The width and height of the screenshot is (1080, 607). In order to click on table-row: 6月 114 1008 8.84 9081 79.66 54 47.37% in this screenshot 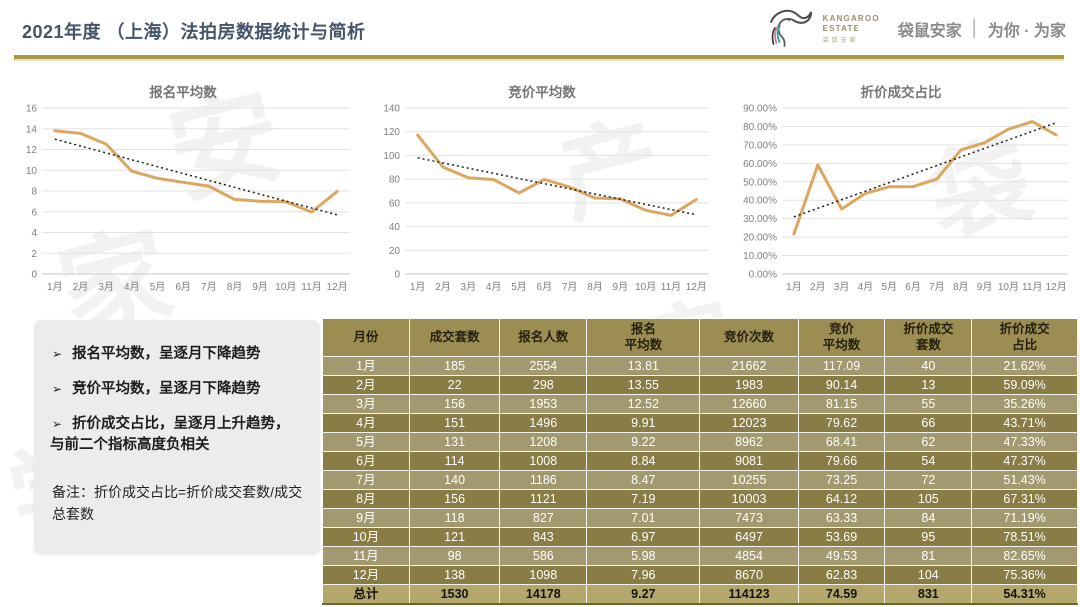, I will do `click(700, 461)`.